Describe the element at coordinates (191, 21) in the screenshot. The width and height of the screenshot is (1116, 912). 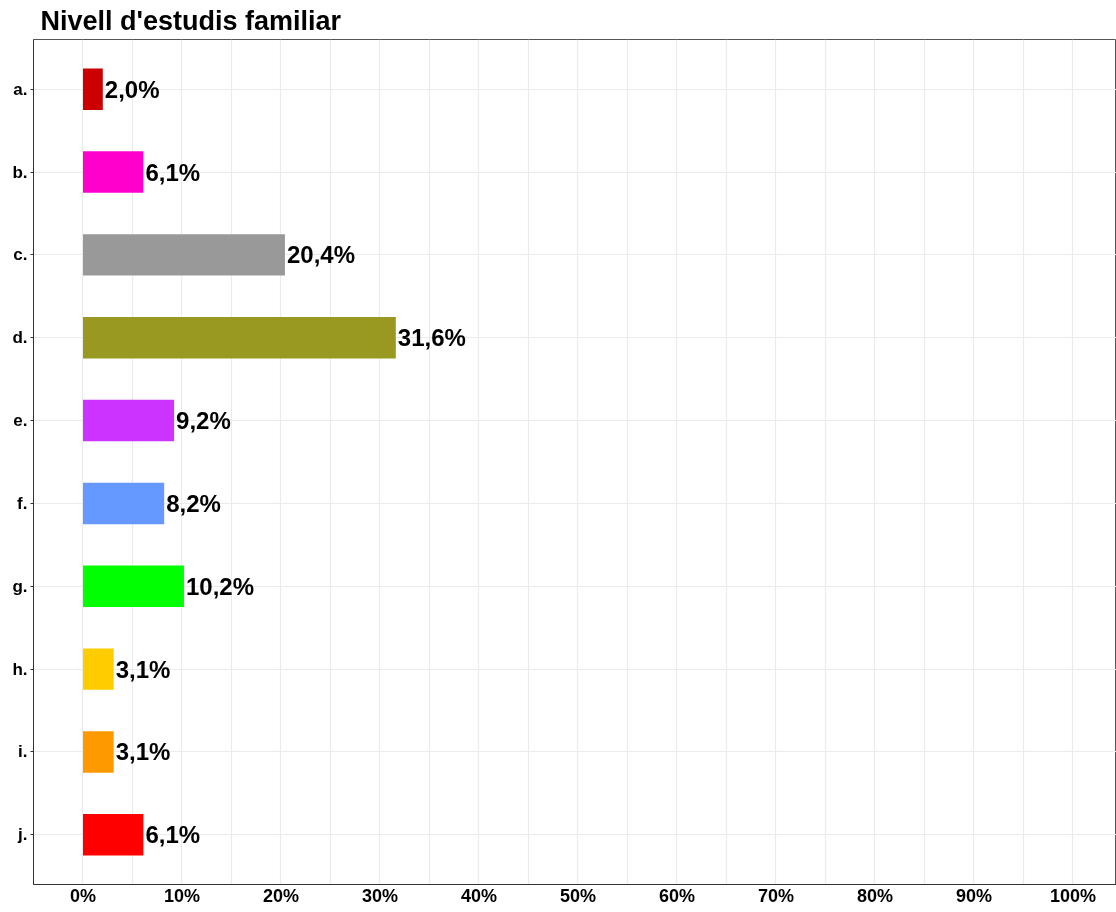
I see `chart-title: Nivell d'estudis familiar` at that location.